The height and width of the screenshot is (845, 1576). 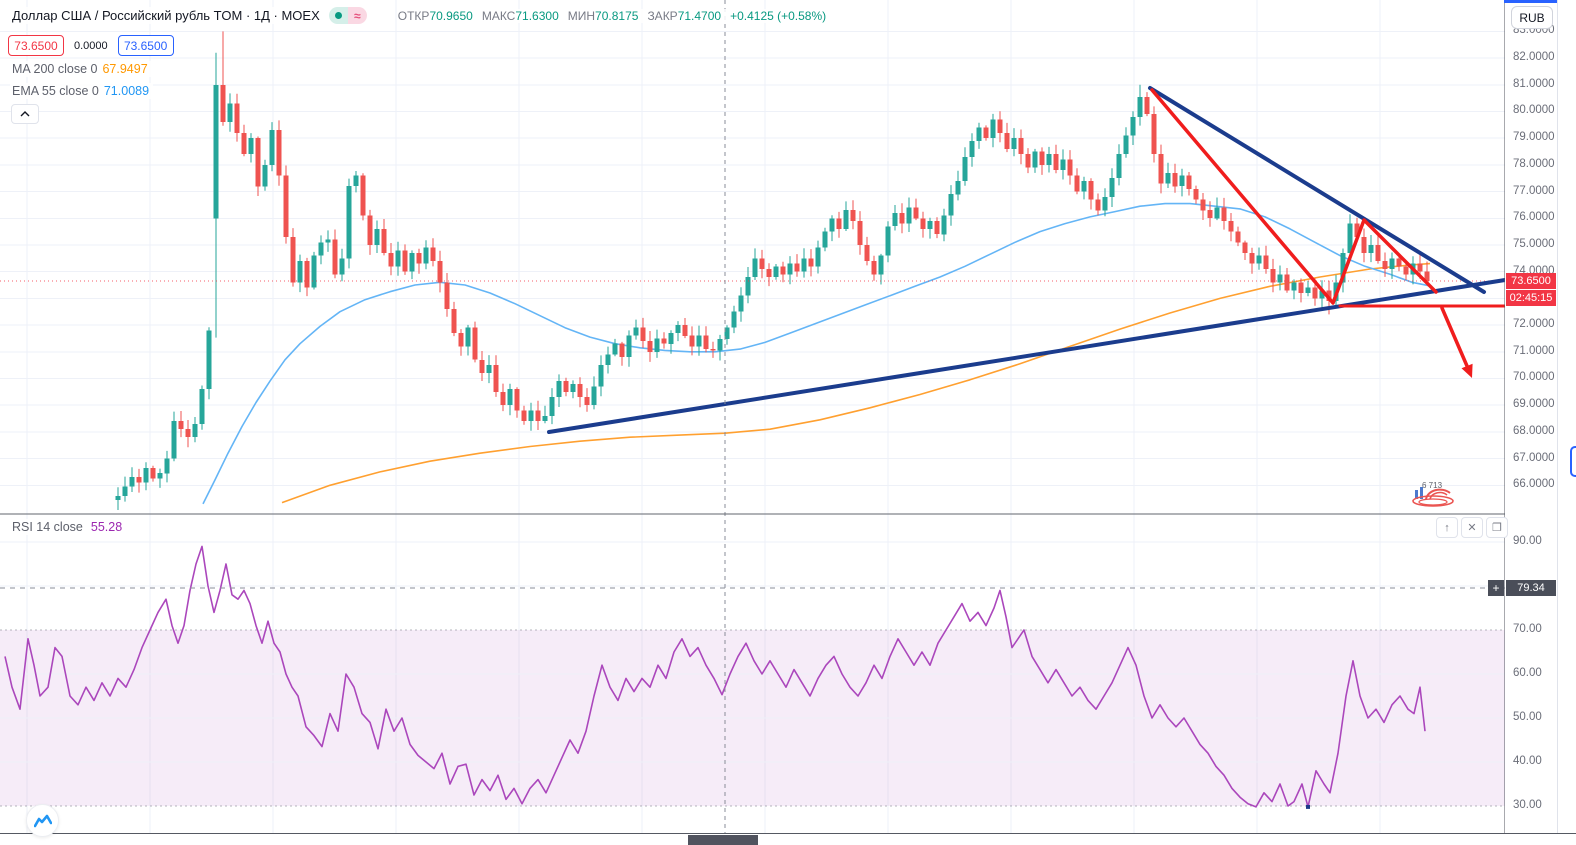 What do you see at coordinates (1534, 324) in the screenshot?
I see `price-tick-label: 72.0000` at bounding box center [1534, 324].